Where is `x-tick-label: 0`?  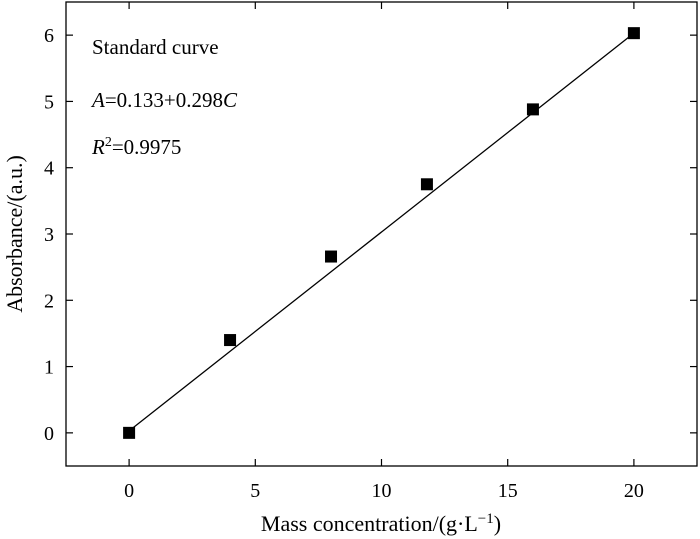 x-tick-label: 0 is located at coordinates (129, 491).